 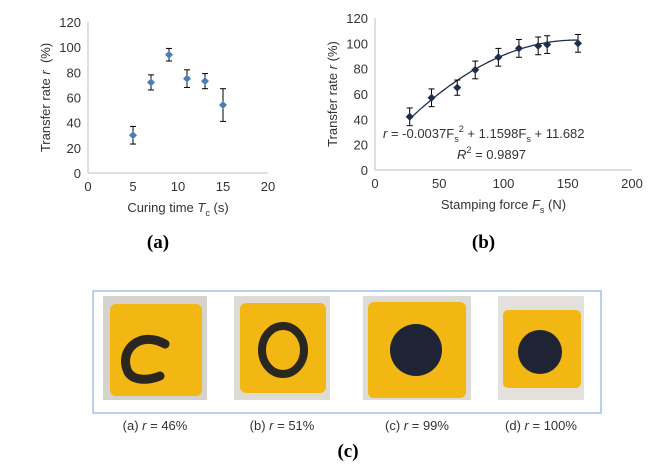 What do you see at coordinates (132, 186) in the screenshot?
I see `x-tick-label: 5` at bounding box center [132, 186].